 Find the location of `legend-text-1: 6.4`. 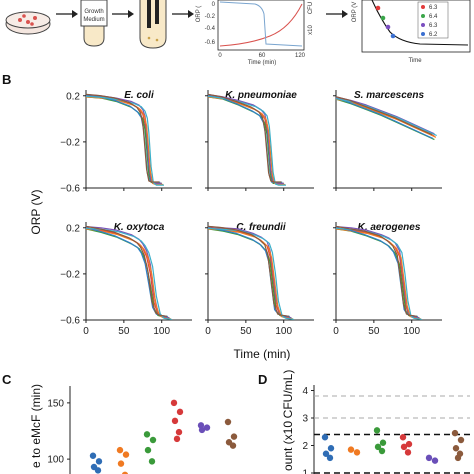

legend-text-1: 6.4 is located at coordinates (433, 17).